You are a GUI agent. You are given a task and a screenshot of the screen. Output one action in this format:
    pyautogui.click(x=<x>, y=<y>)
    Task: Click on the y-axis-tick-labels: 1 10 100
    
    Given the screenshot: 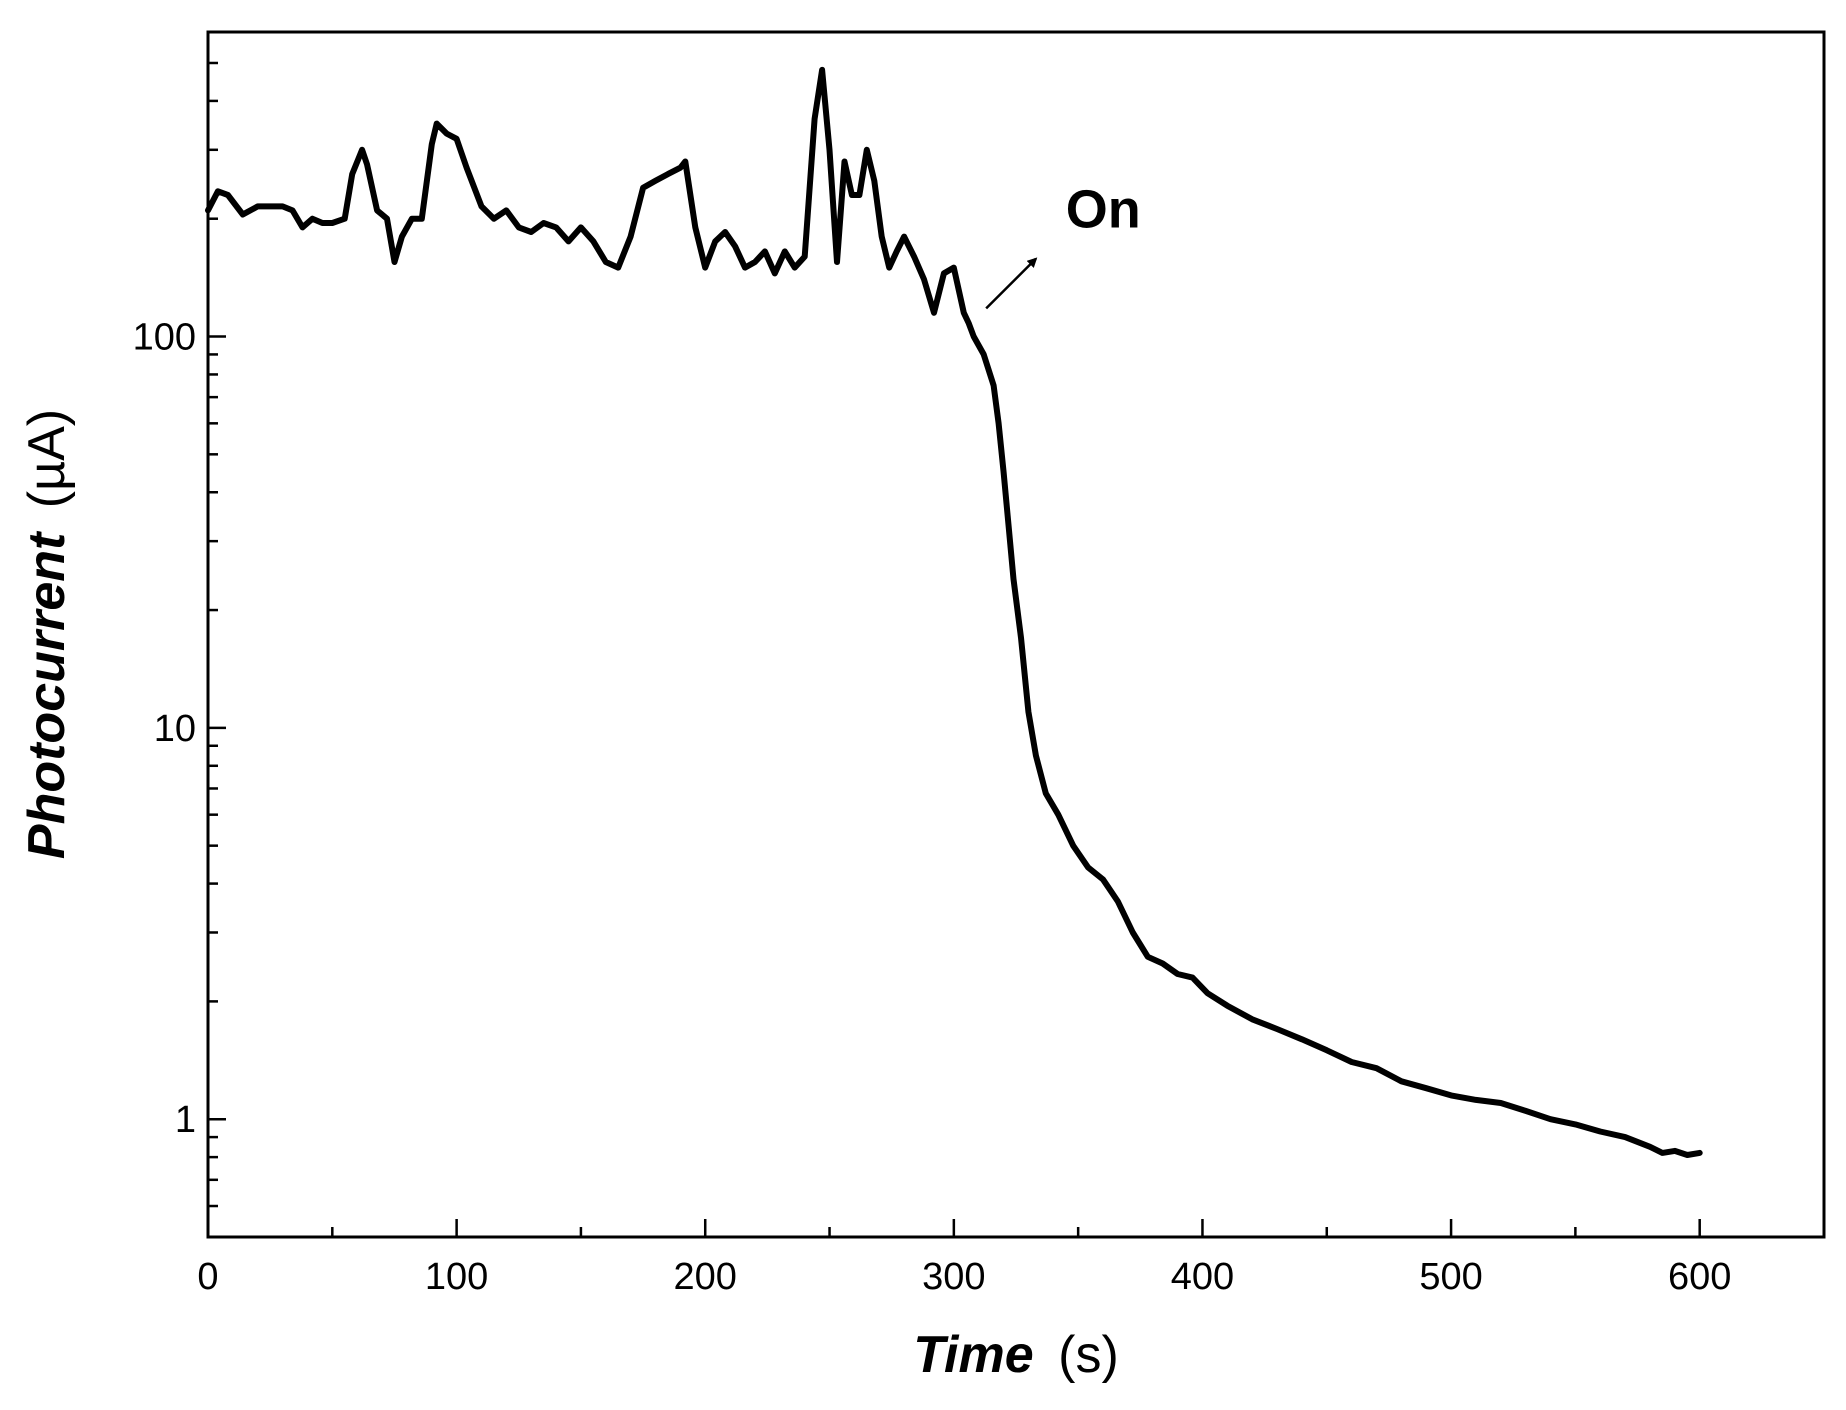 What is the action you would take?
    pyautogui.click(x=164, y=729)
    